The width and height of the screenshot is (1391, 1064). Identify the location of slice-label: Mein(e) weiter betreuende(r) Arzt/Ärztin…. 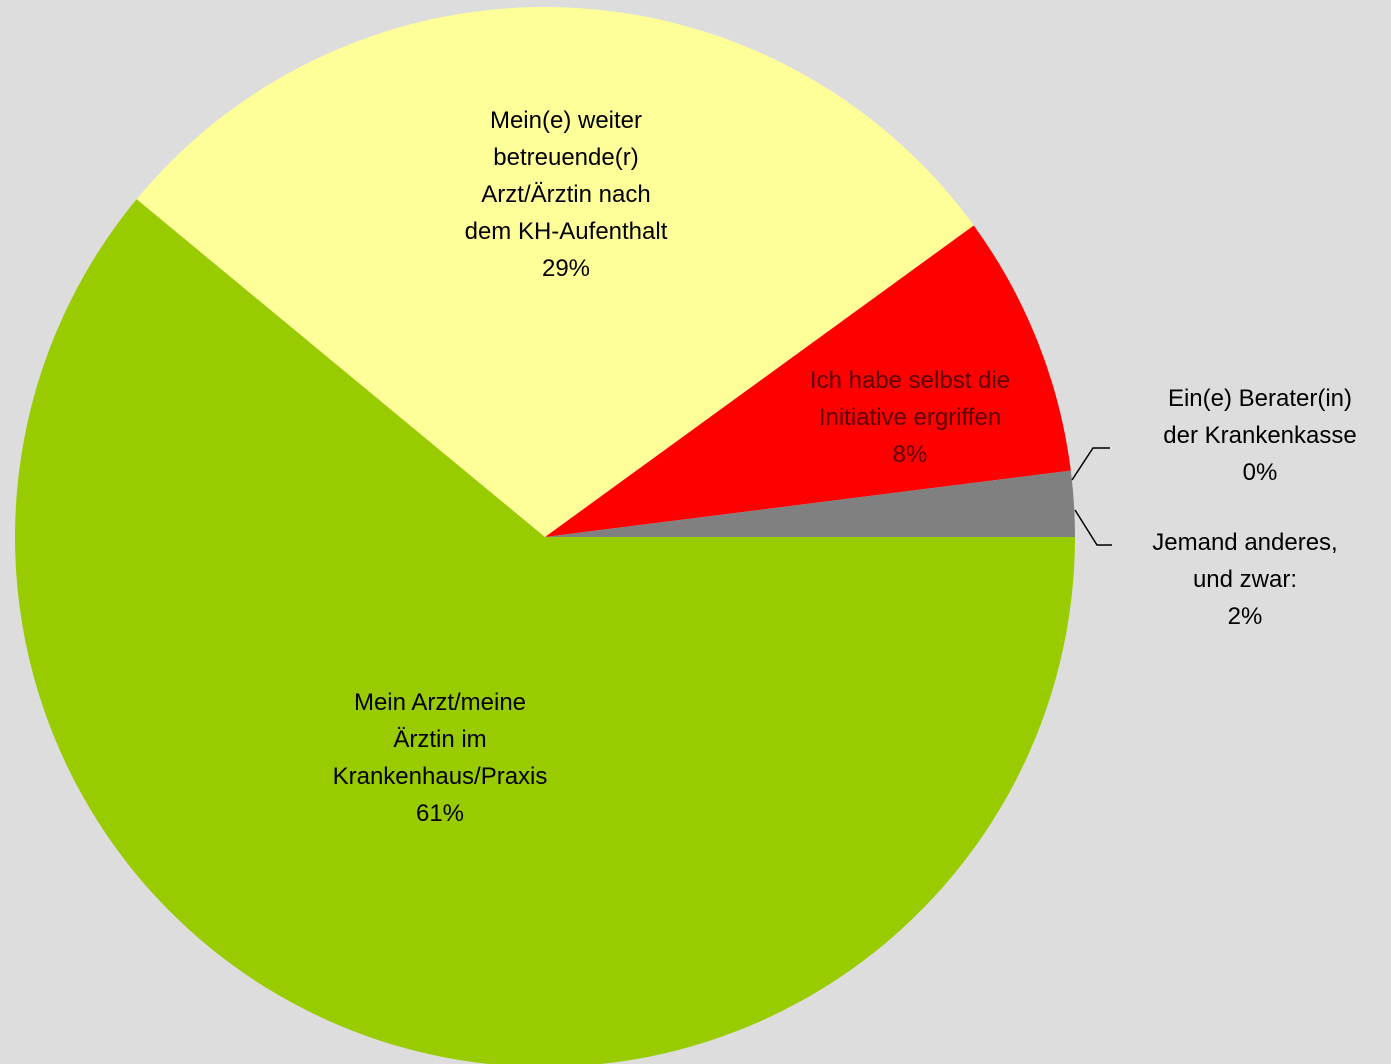
(566, 194).